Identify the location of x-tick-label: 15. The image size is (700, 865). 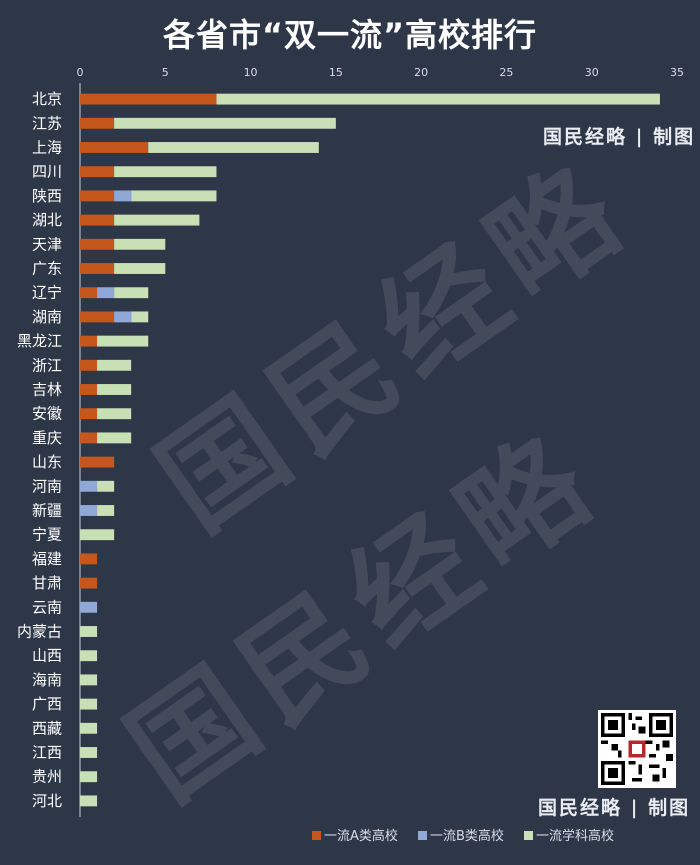
(336, 72).